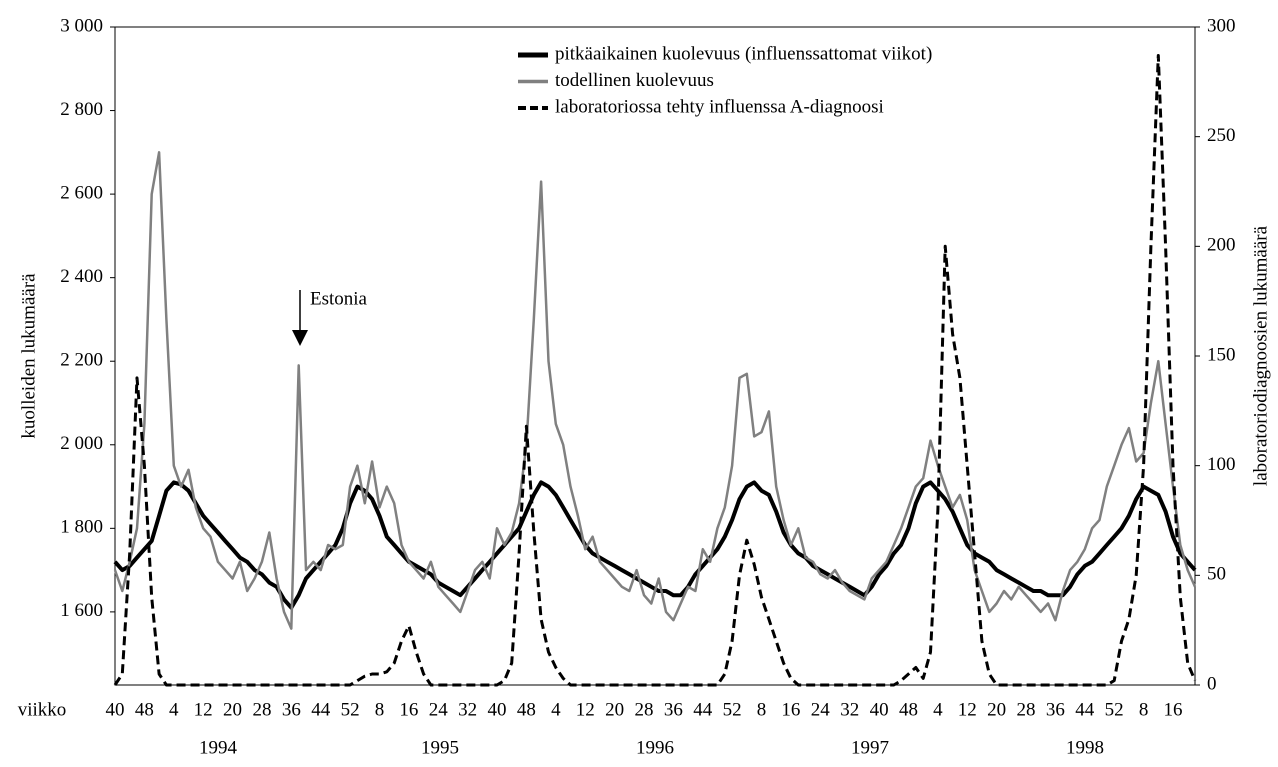 The height and width of the screenshot is (767, 1278). I want to click on y-tick-label: 1 600, so click(81, 610).